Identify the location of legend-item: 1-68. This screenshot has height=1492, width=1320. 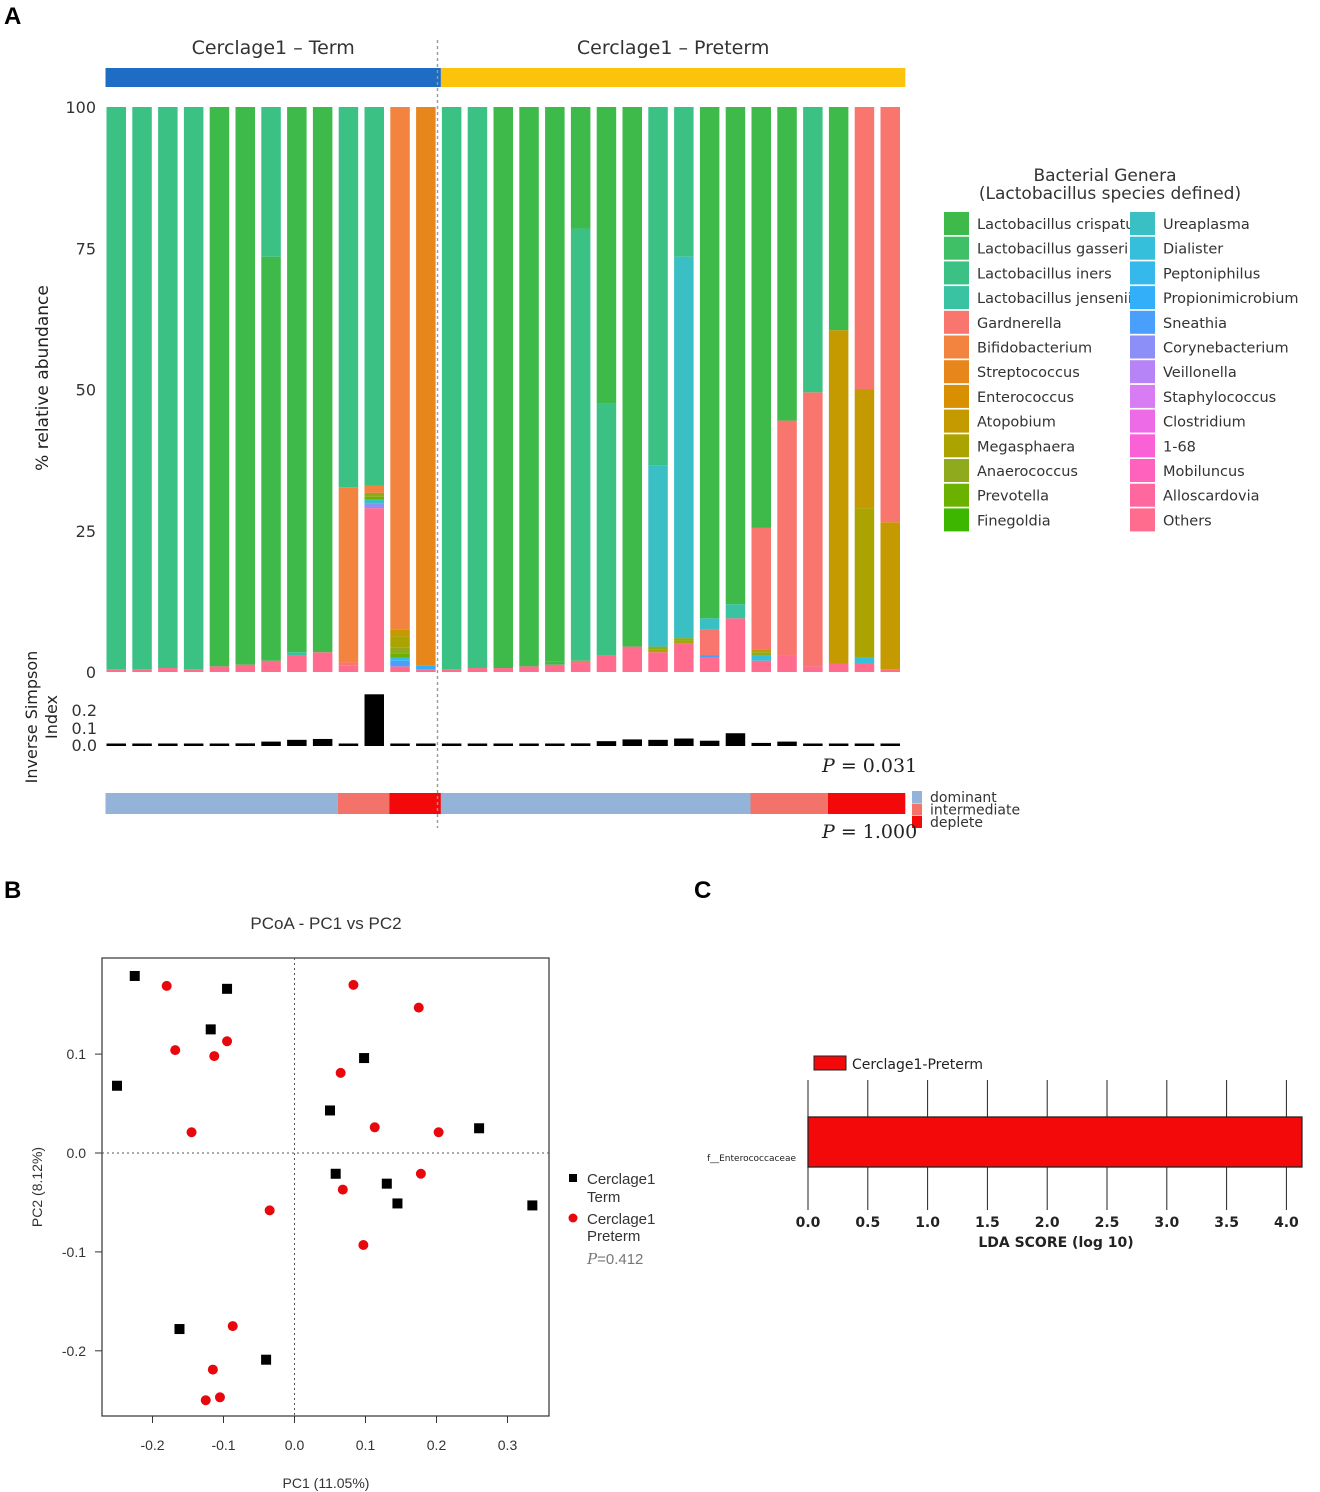
(1163, 446).